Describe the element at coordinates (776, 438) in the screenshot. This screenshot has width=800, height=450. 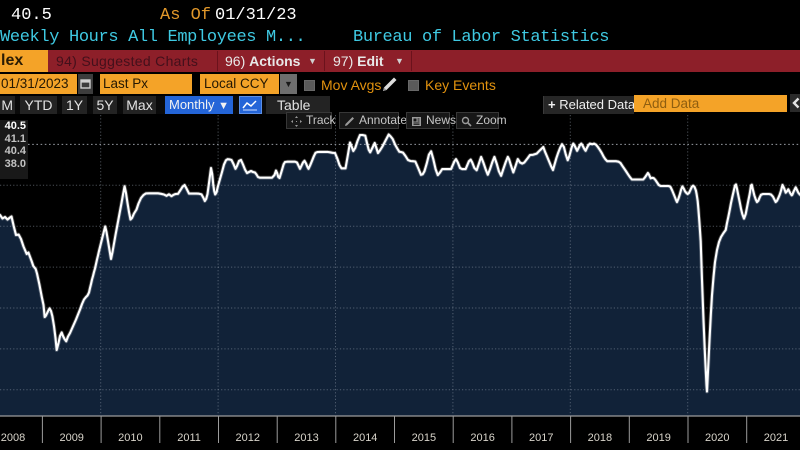
I see `svg-text: 2021` at that location.